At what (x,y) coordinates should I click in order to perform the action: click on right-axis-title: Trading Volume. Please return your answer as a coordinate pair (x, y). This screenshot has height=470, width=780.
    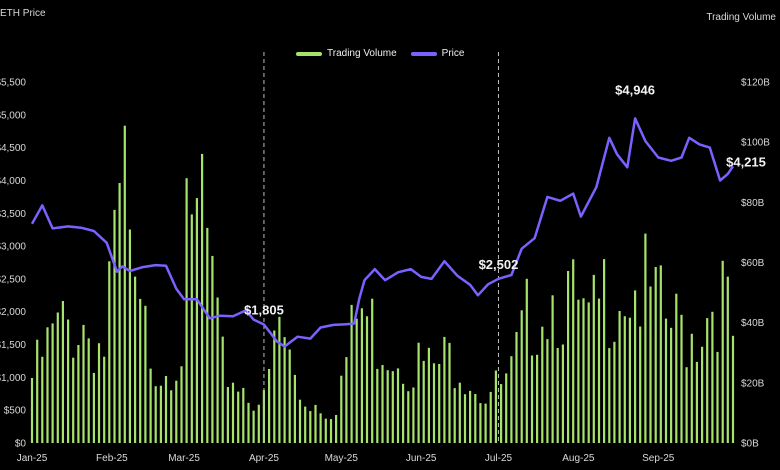
    Looking at the image, I should click on (741, 17).